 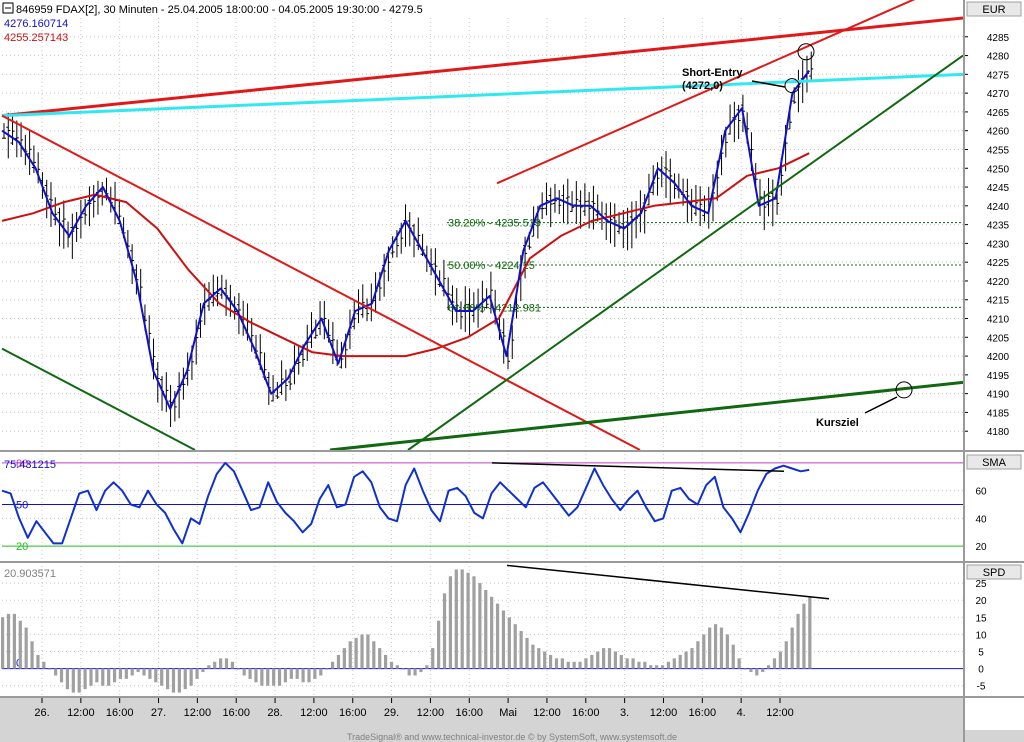 I want to click on short-entry-arrow, so click(x=768, y=84).